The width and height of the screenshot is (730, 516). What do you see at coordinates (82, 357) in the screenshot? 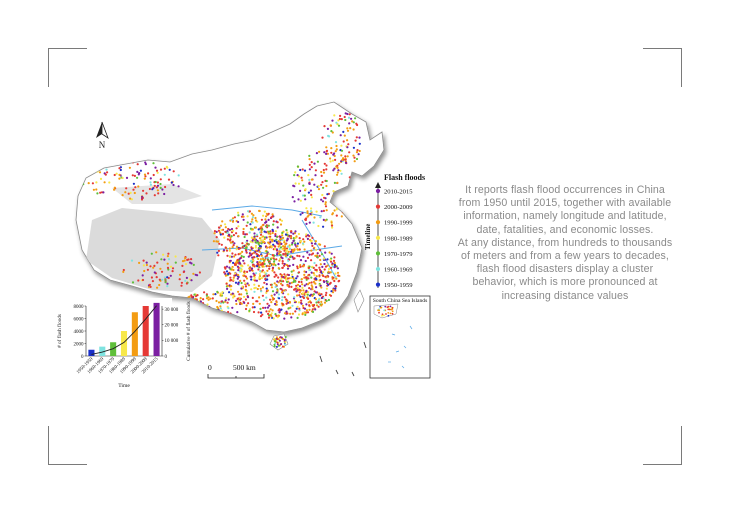
I see `y-tick-label: 0` at bounding box center [82, 357].